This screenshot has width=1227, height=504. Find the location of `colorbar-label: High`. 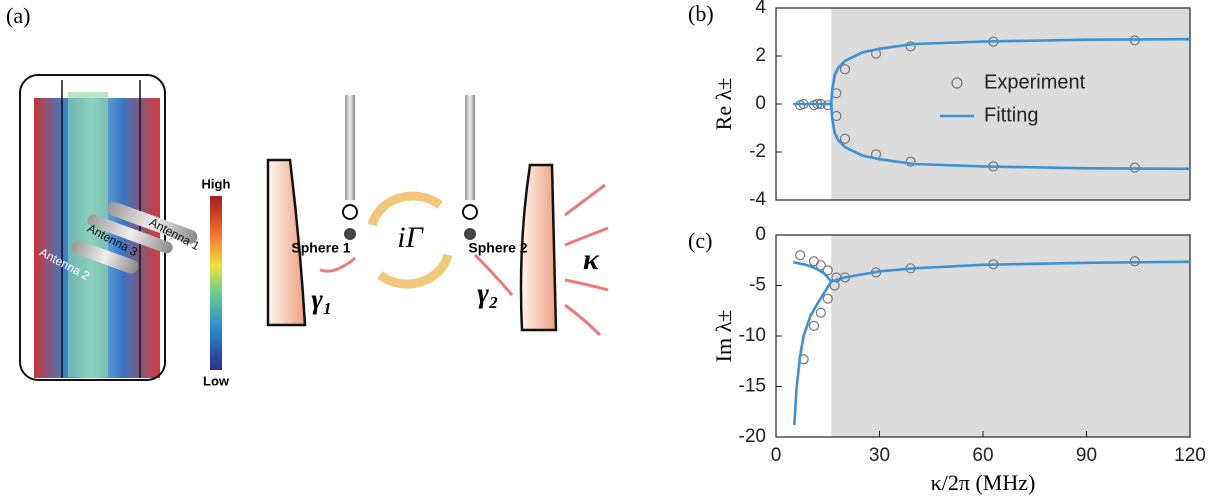

colorbar-label: High is located at coordinates (216, 183).